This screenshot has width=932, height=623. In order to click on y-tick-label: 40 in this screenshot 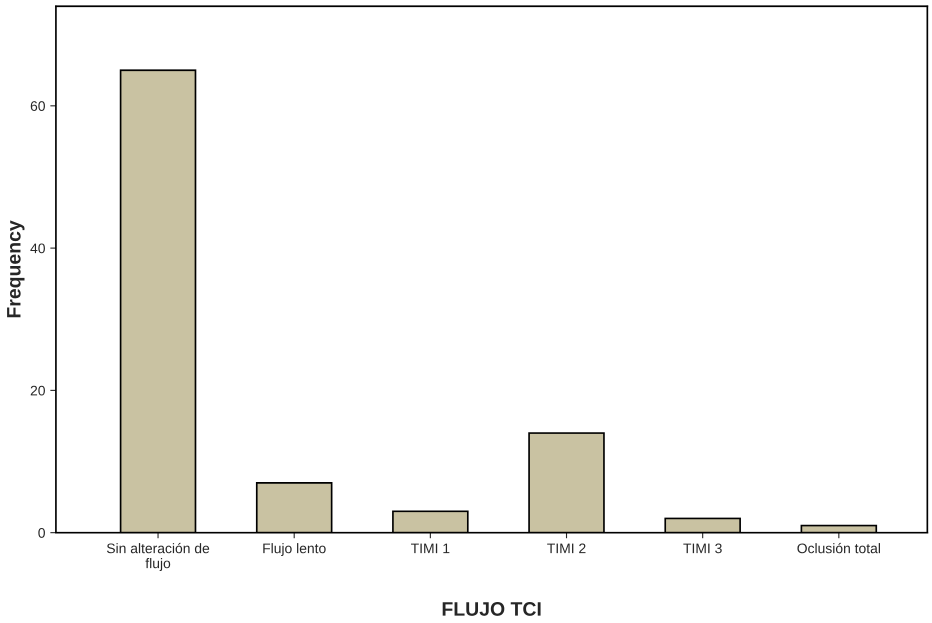, I will do `click(37, 248)`.